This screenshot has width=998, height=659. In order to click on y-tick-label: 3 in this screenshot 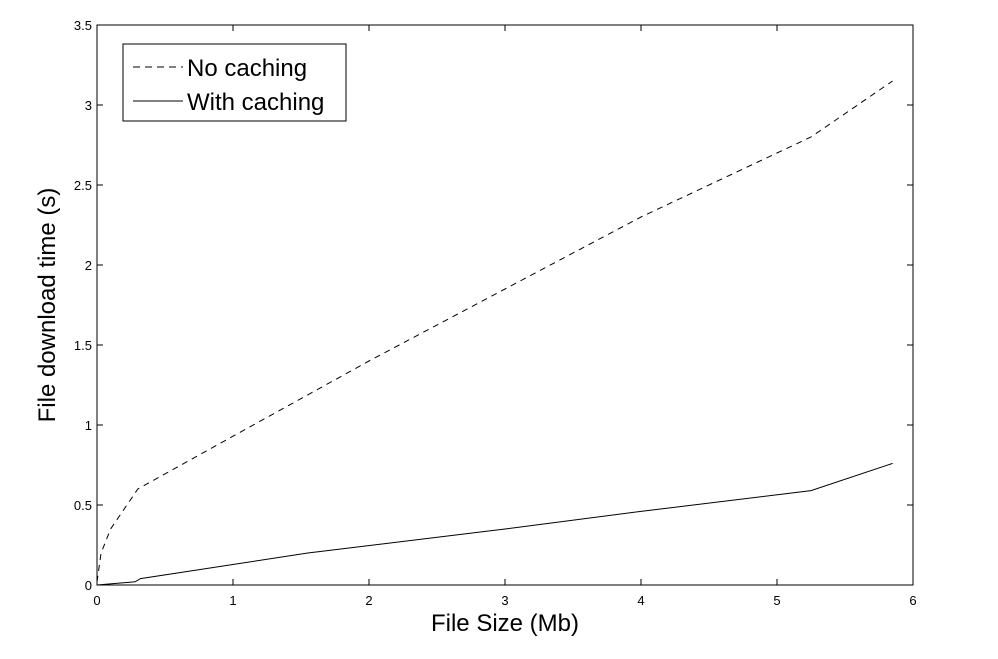, I will do `click(88, 105)`.